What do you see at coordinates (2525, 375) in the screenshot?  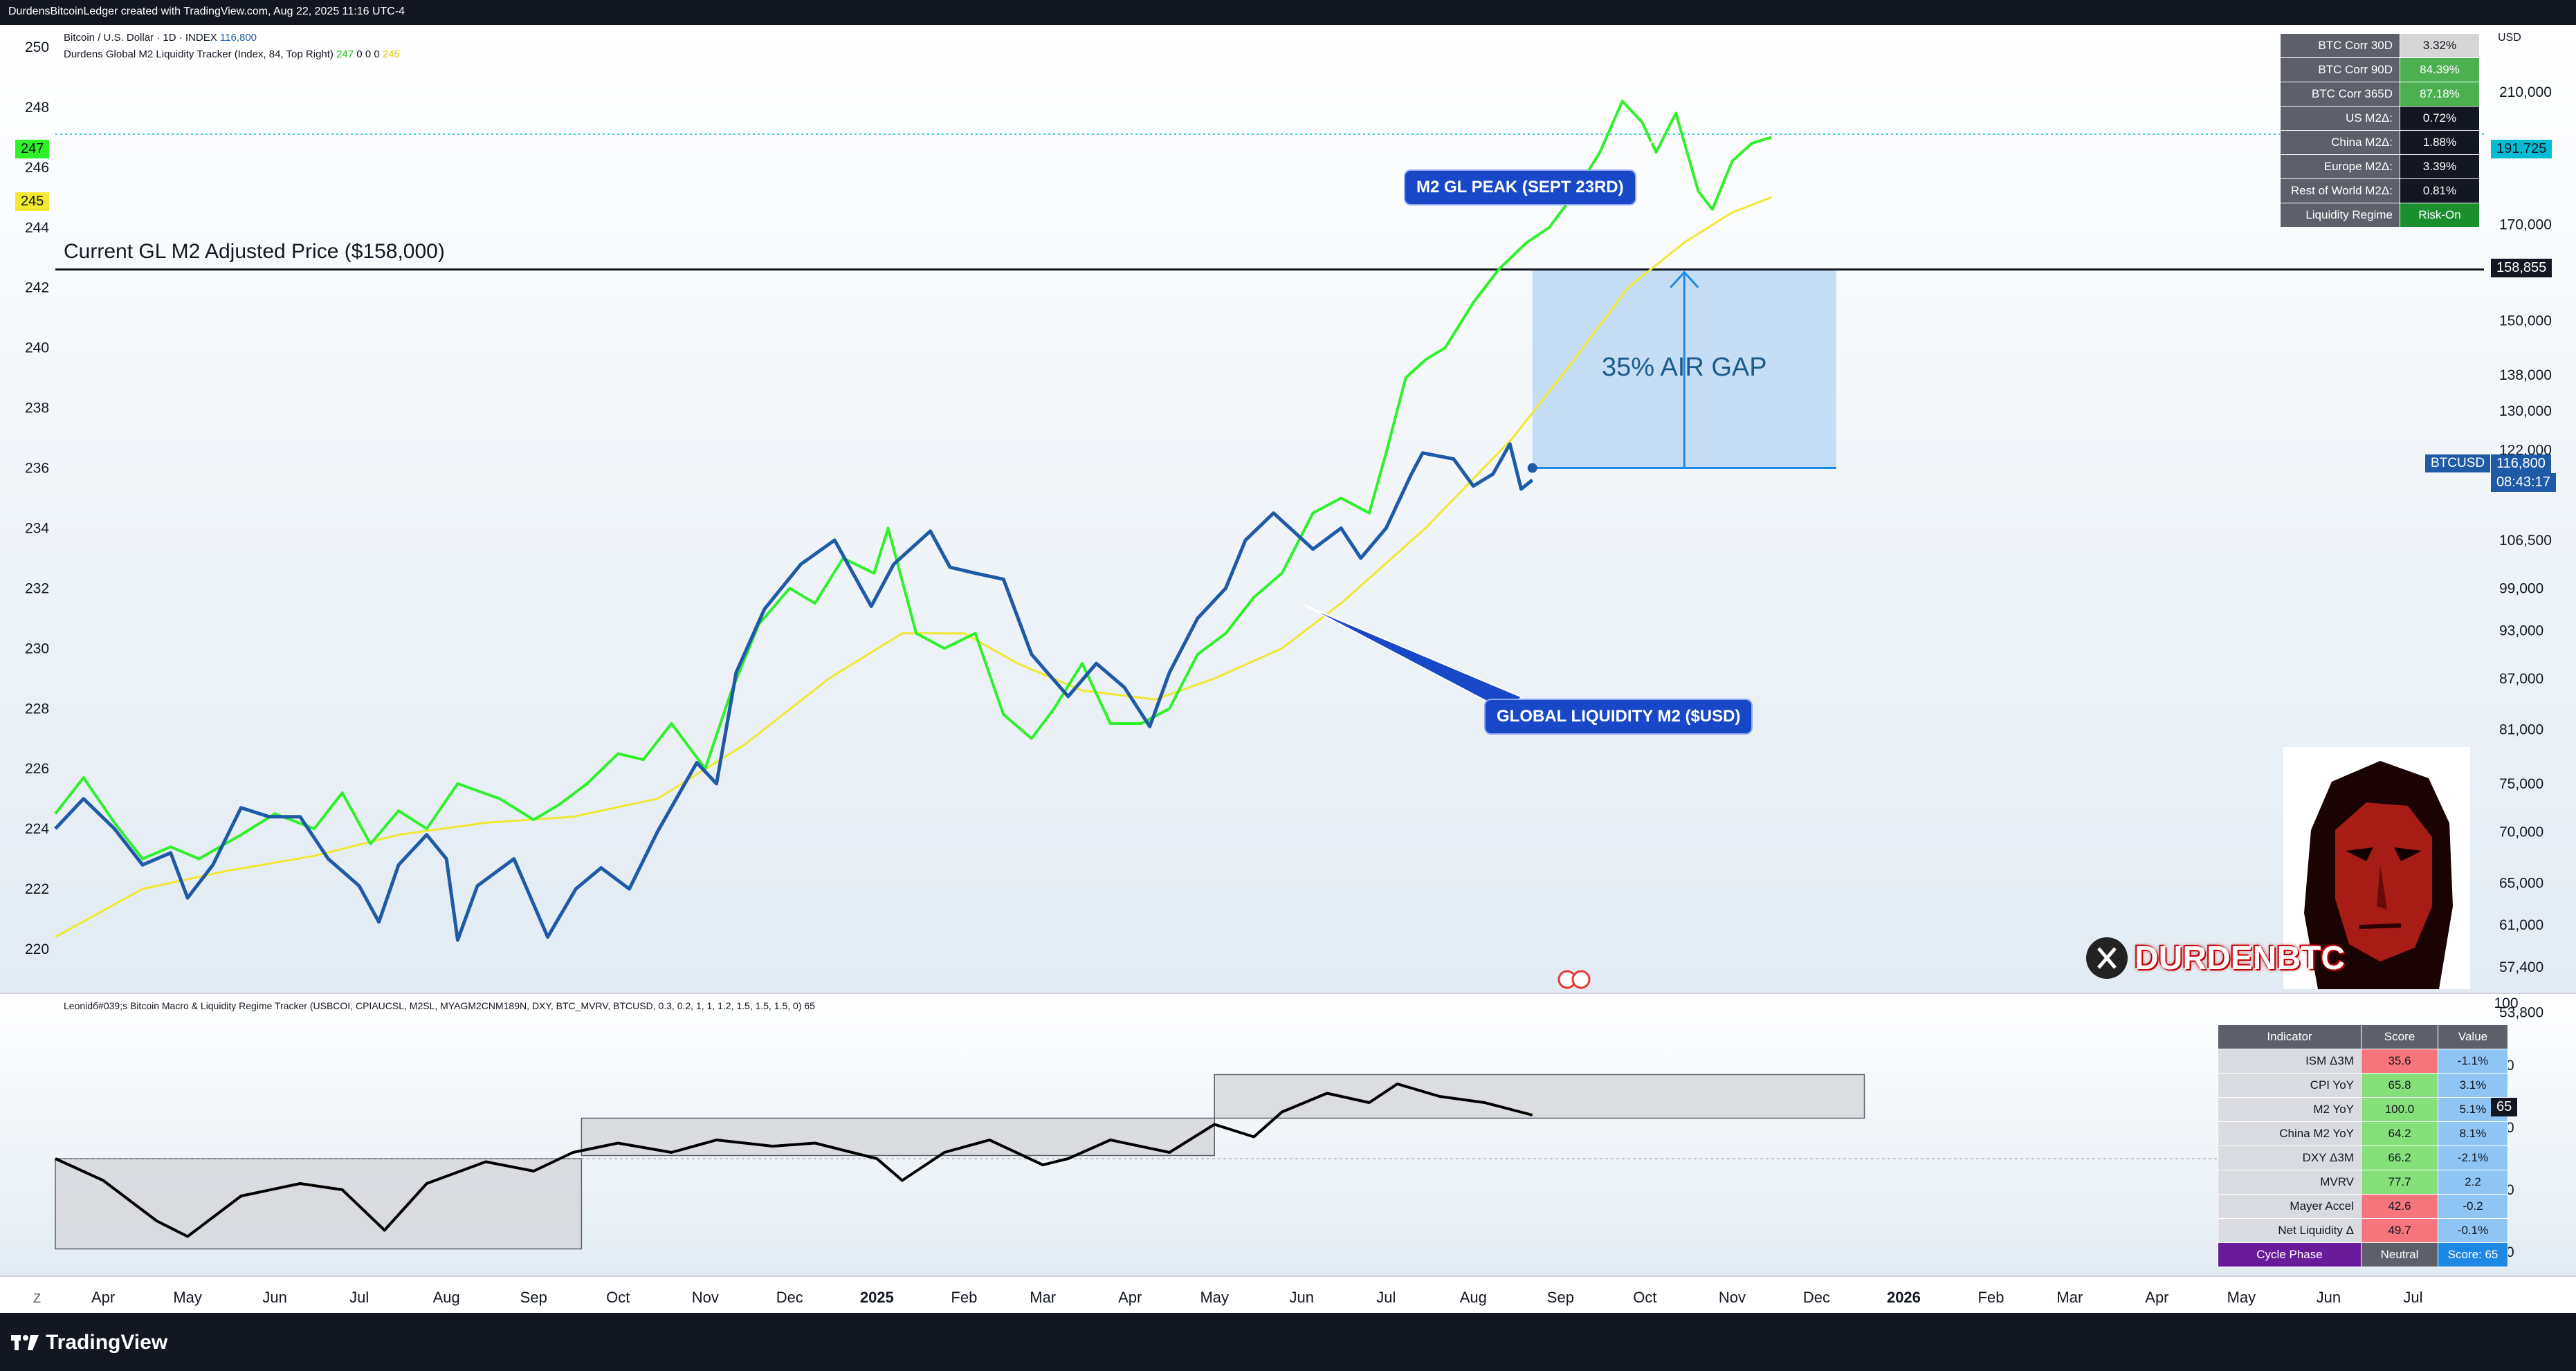 I see `right-axis-tick: 138,000` at bounding box center [2525, 375].